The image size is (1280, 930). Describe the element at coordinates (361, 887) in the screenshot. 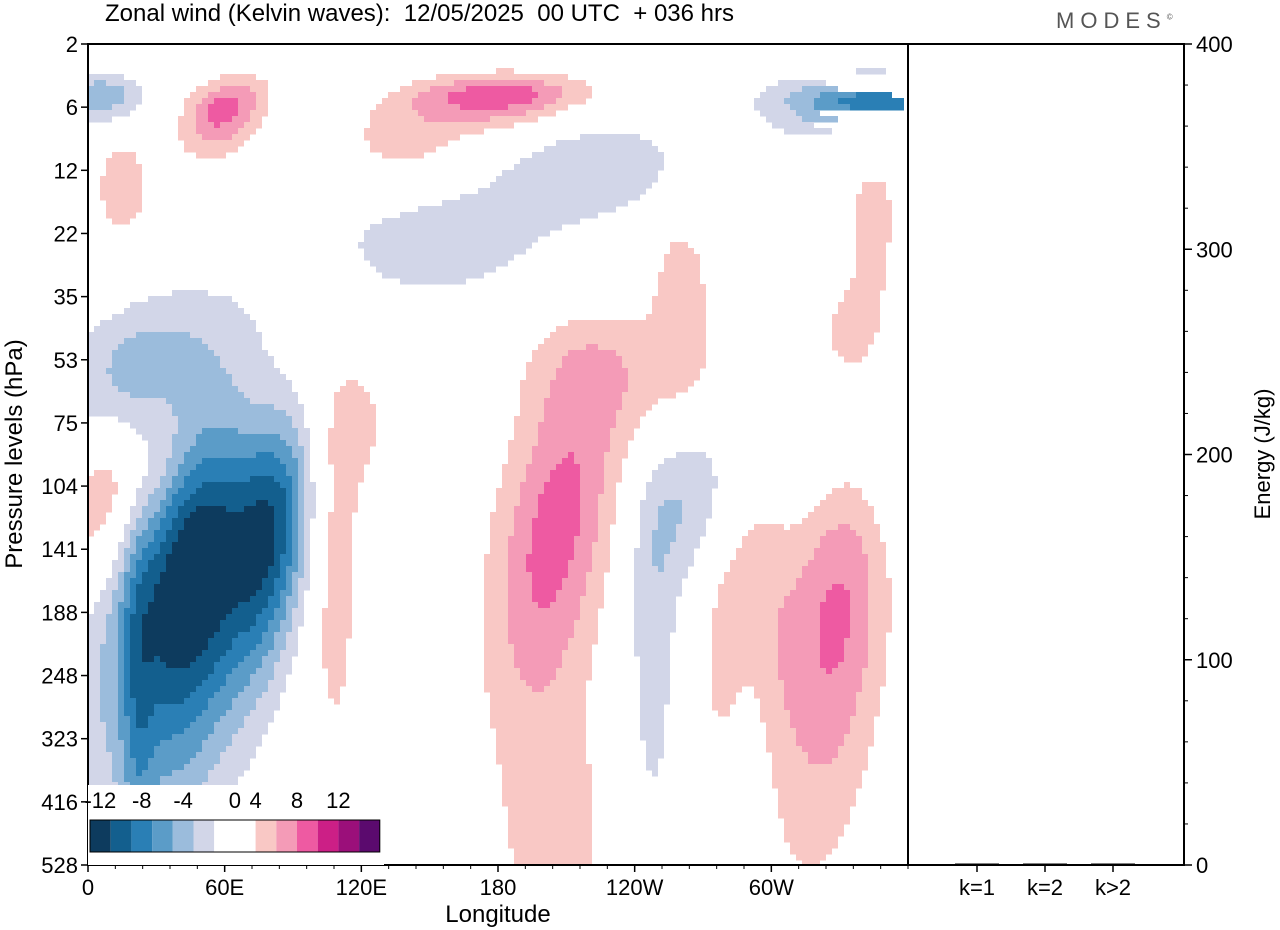

I see `x-tick-label: 120E` at that location.